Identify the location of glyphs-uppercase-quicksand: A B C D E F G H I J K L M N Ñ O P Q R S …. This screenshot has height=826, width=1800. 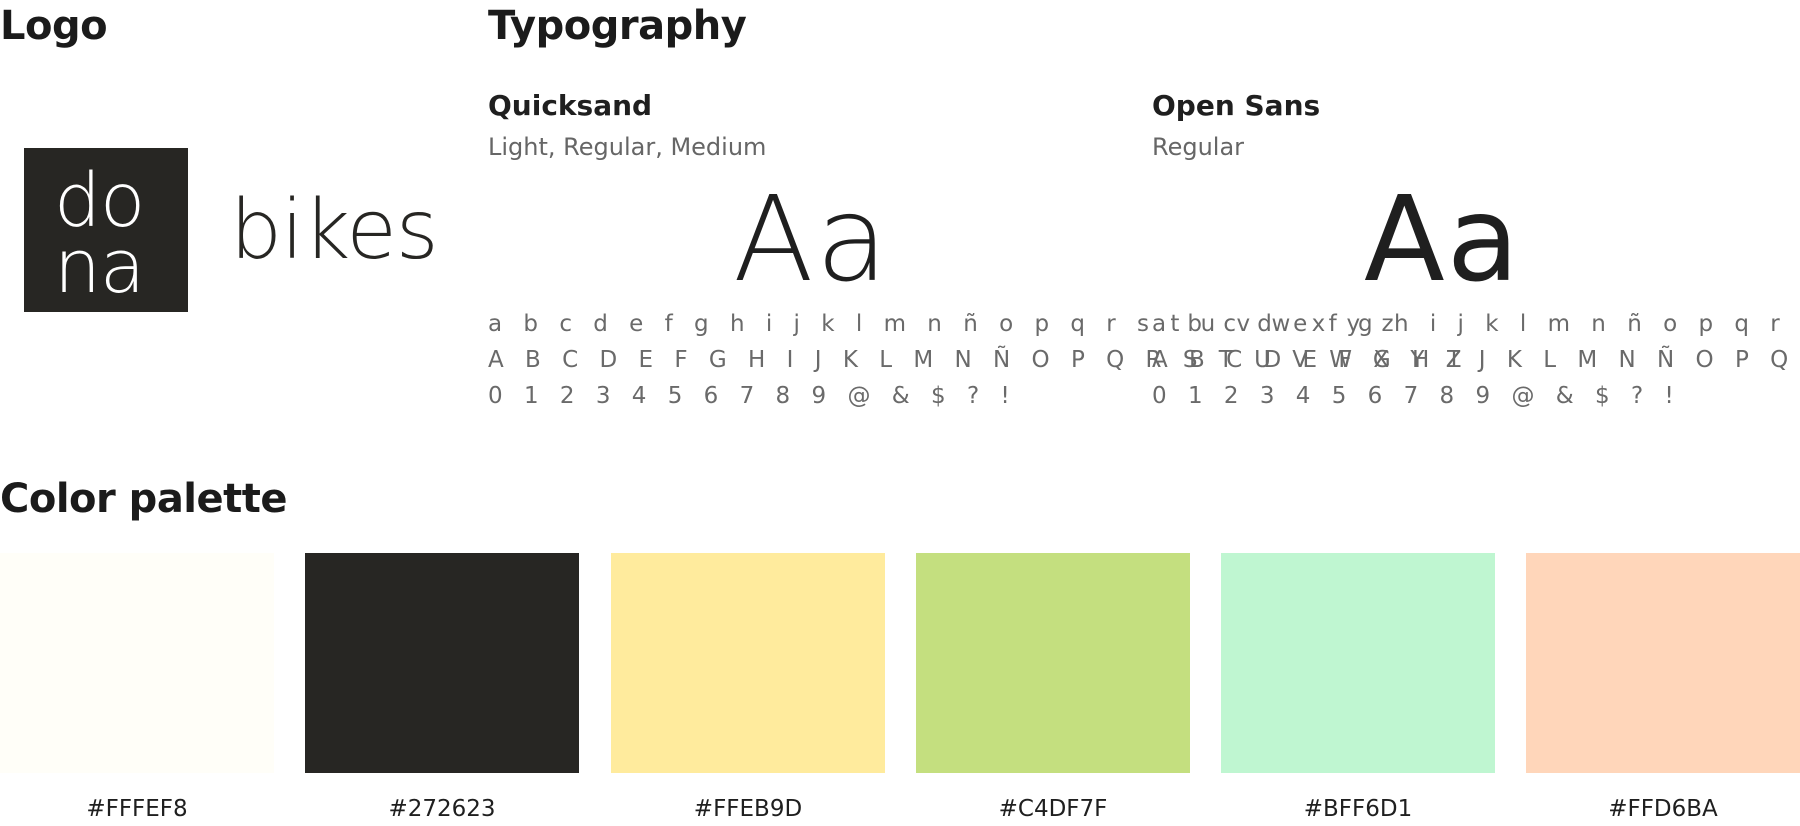
(978, 360).